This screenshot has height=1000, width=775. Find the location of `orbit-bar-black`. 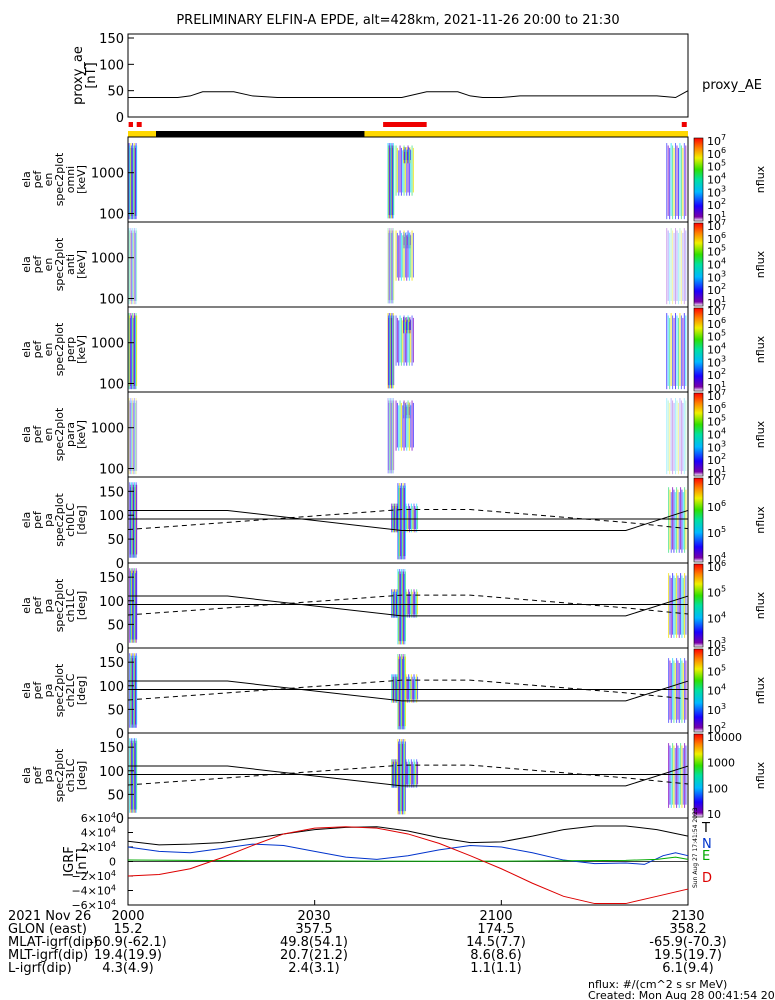

orbit-bar-black is located at coordinates (260, 134).